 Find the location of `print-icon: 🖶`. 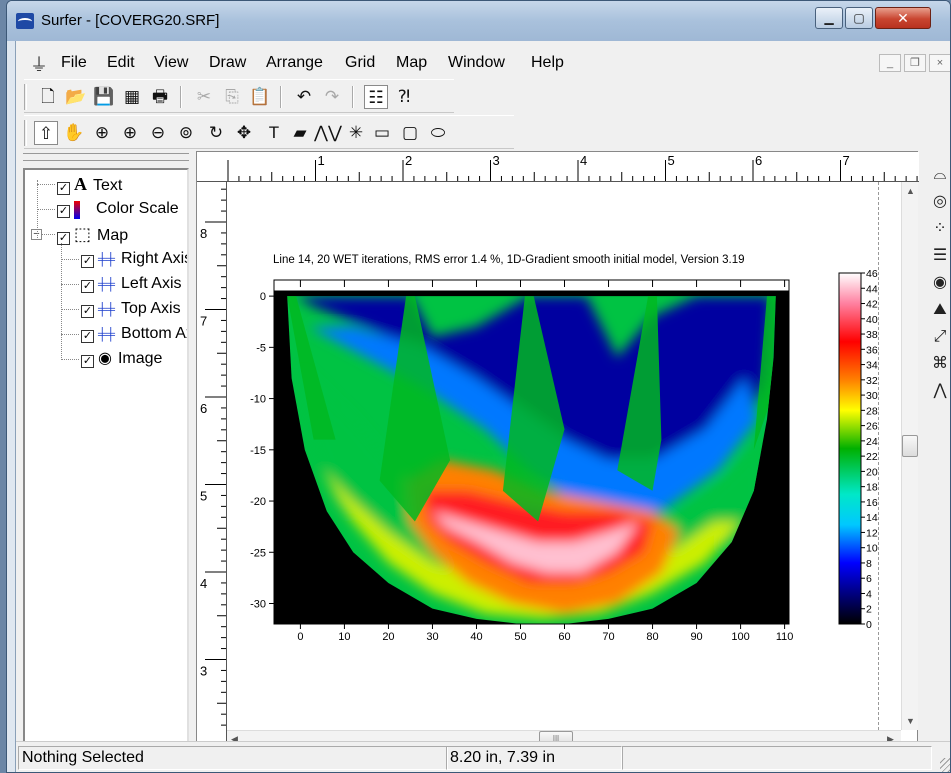

print-icon: 🖶 is located at coordinates (160, 96).